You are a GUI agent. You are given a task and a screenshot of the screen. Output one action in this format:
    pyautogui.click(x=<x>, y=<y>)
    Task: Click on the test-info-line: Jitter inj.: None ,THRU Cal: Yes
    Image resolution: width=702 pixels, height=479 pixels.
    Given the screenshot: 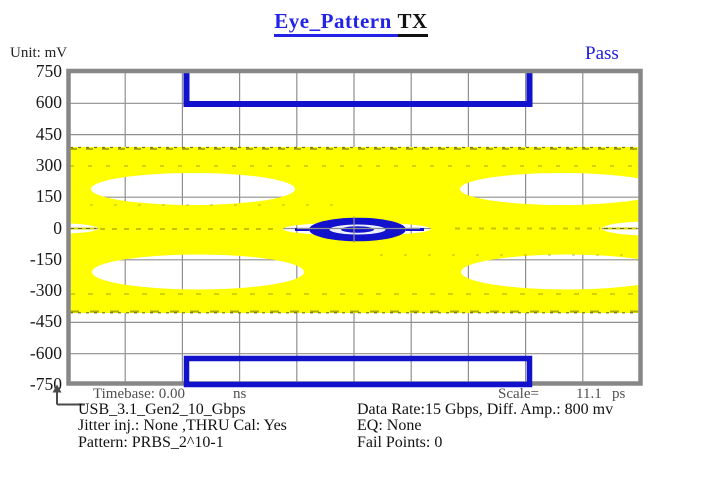 What is the action you would take?
    pyautogui.click(x=182, y=426)
    